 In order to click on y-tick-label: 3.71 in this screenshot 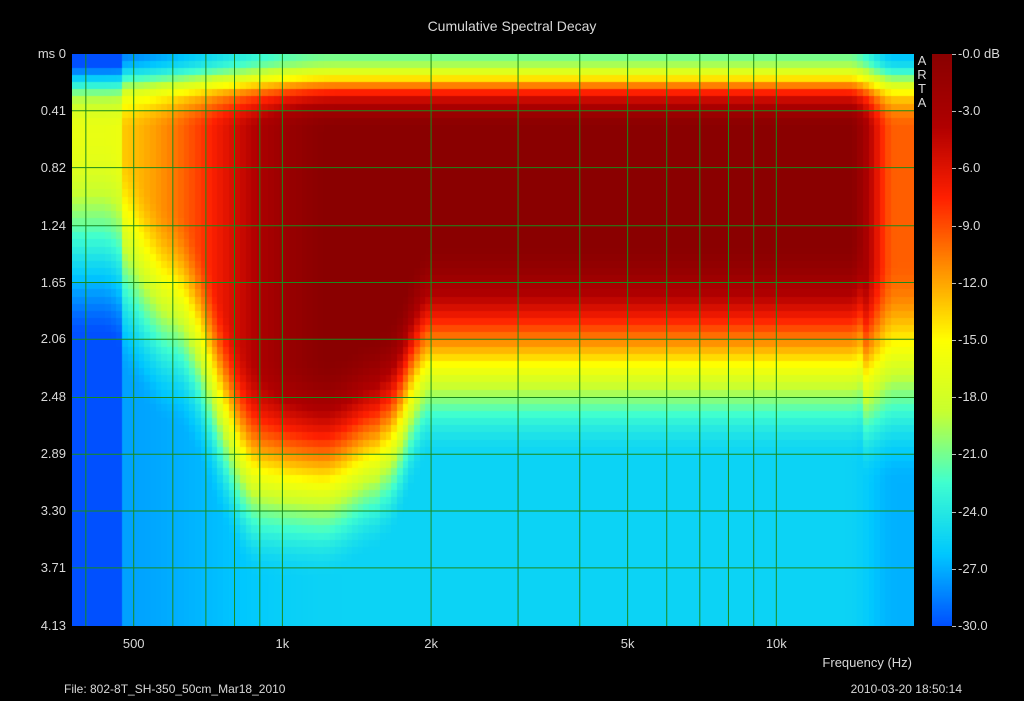, I will do `click(53, 567)`.